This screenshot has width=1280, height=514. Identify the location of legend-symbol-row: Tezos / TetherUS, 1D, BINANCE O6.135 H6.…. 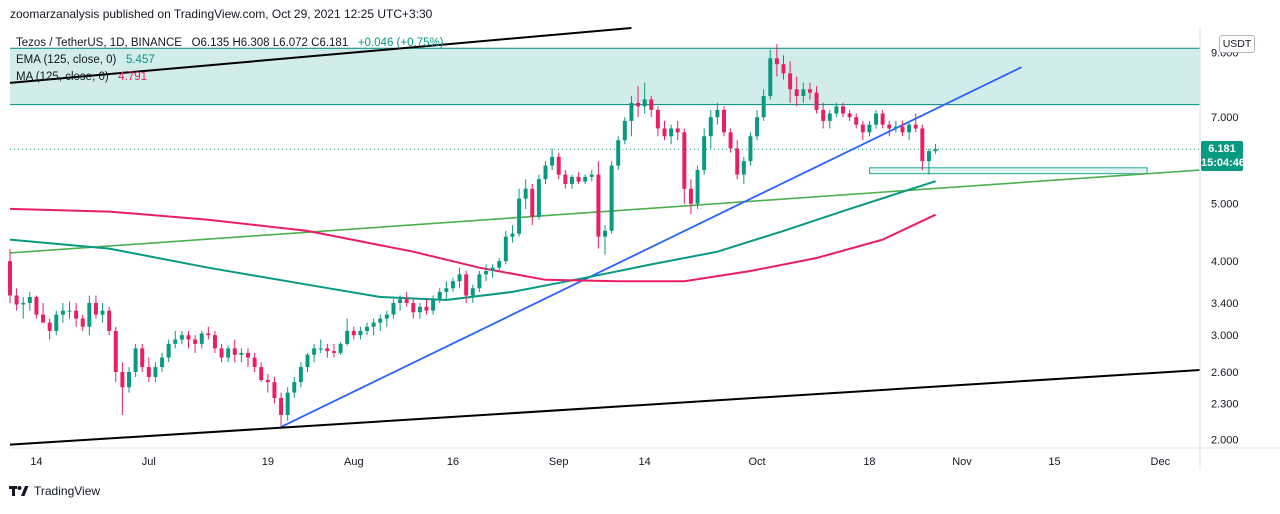
(230, 43).